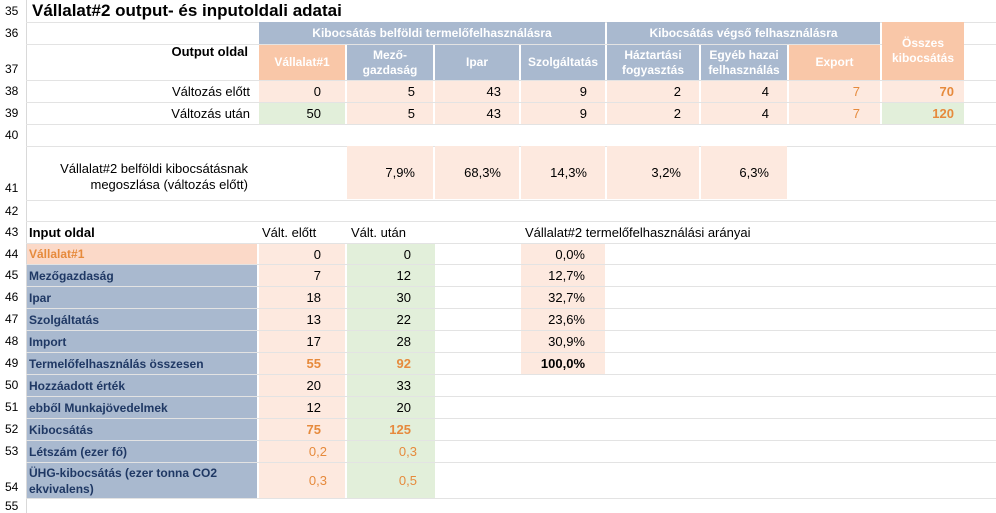 The image size is (996, 513). What do you see at coordinates (390, 172) in the screenshot?
I see `distribution-cell: 7,9%` at bounding box center [390, 172].